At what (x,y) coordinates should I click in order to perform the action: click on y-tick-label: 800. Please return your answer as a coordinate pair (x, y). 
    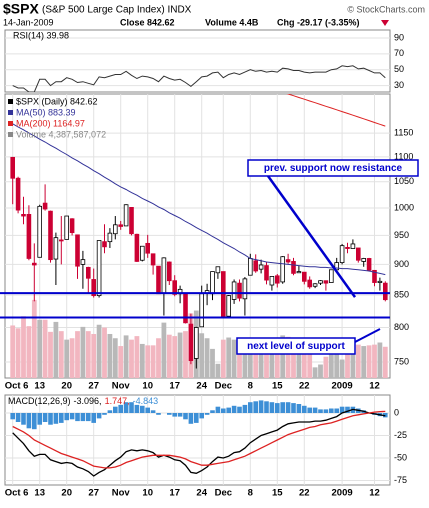
    Looking at the image, I should click on (401, 327).